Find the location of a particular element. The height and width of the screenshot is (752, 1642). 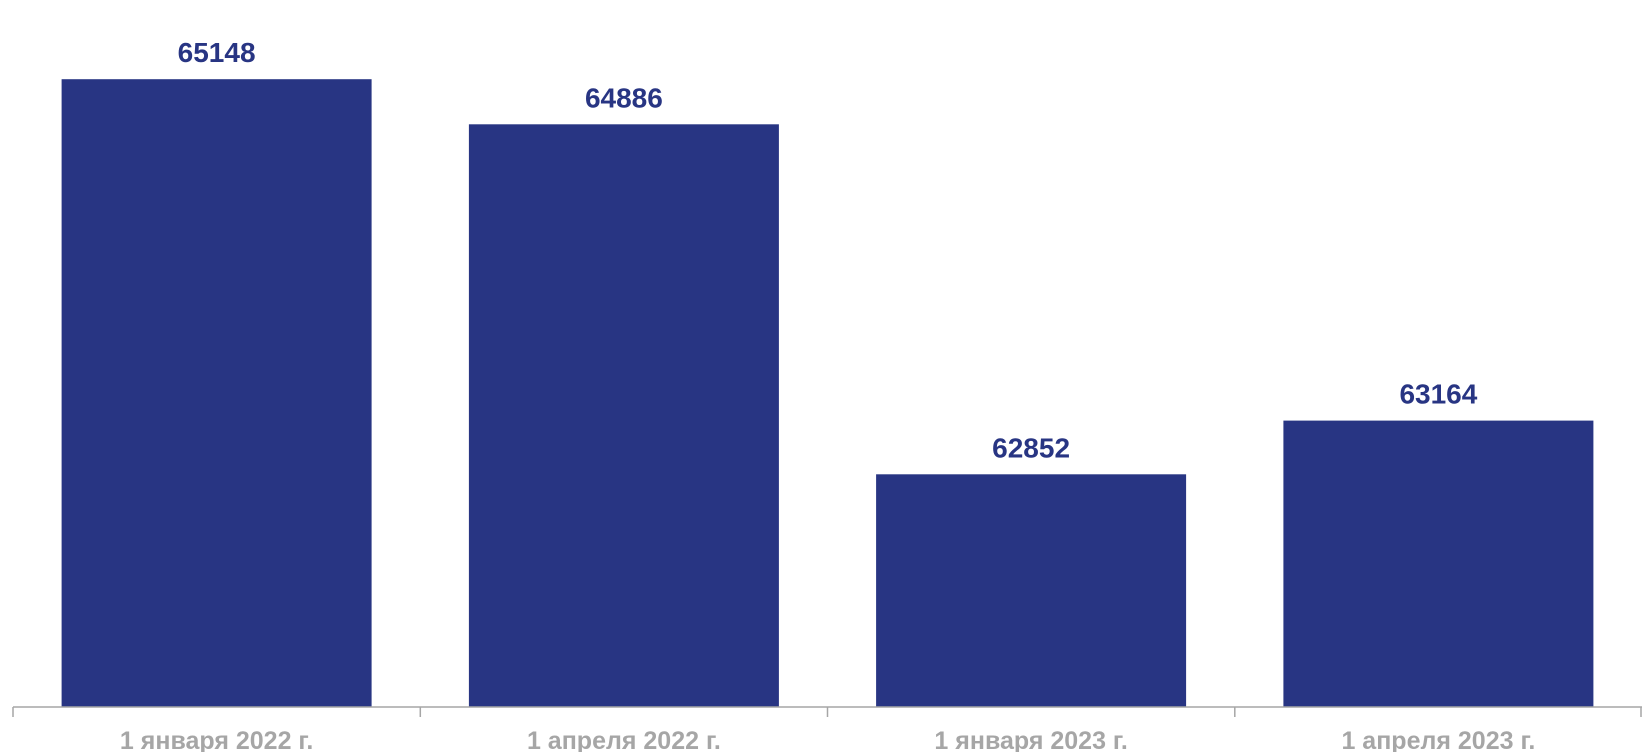

bar-value-label: 65148 is located at coordinates (217, 52).